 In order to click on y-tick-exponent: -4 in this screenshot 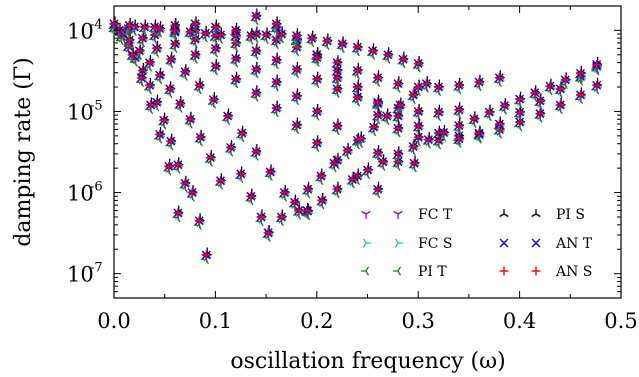, I will do `click(96, 24)`.